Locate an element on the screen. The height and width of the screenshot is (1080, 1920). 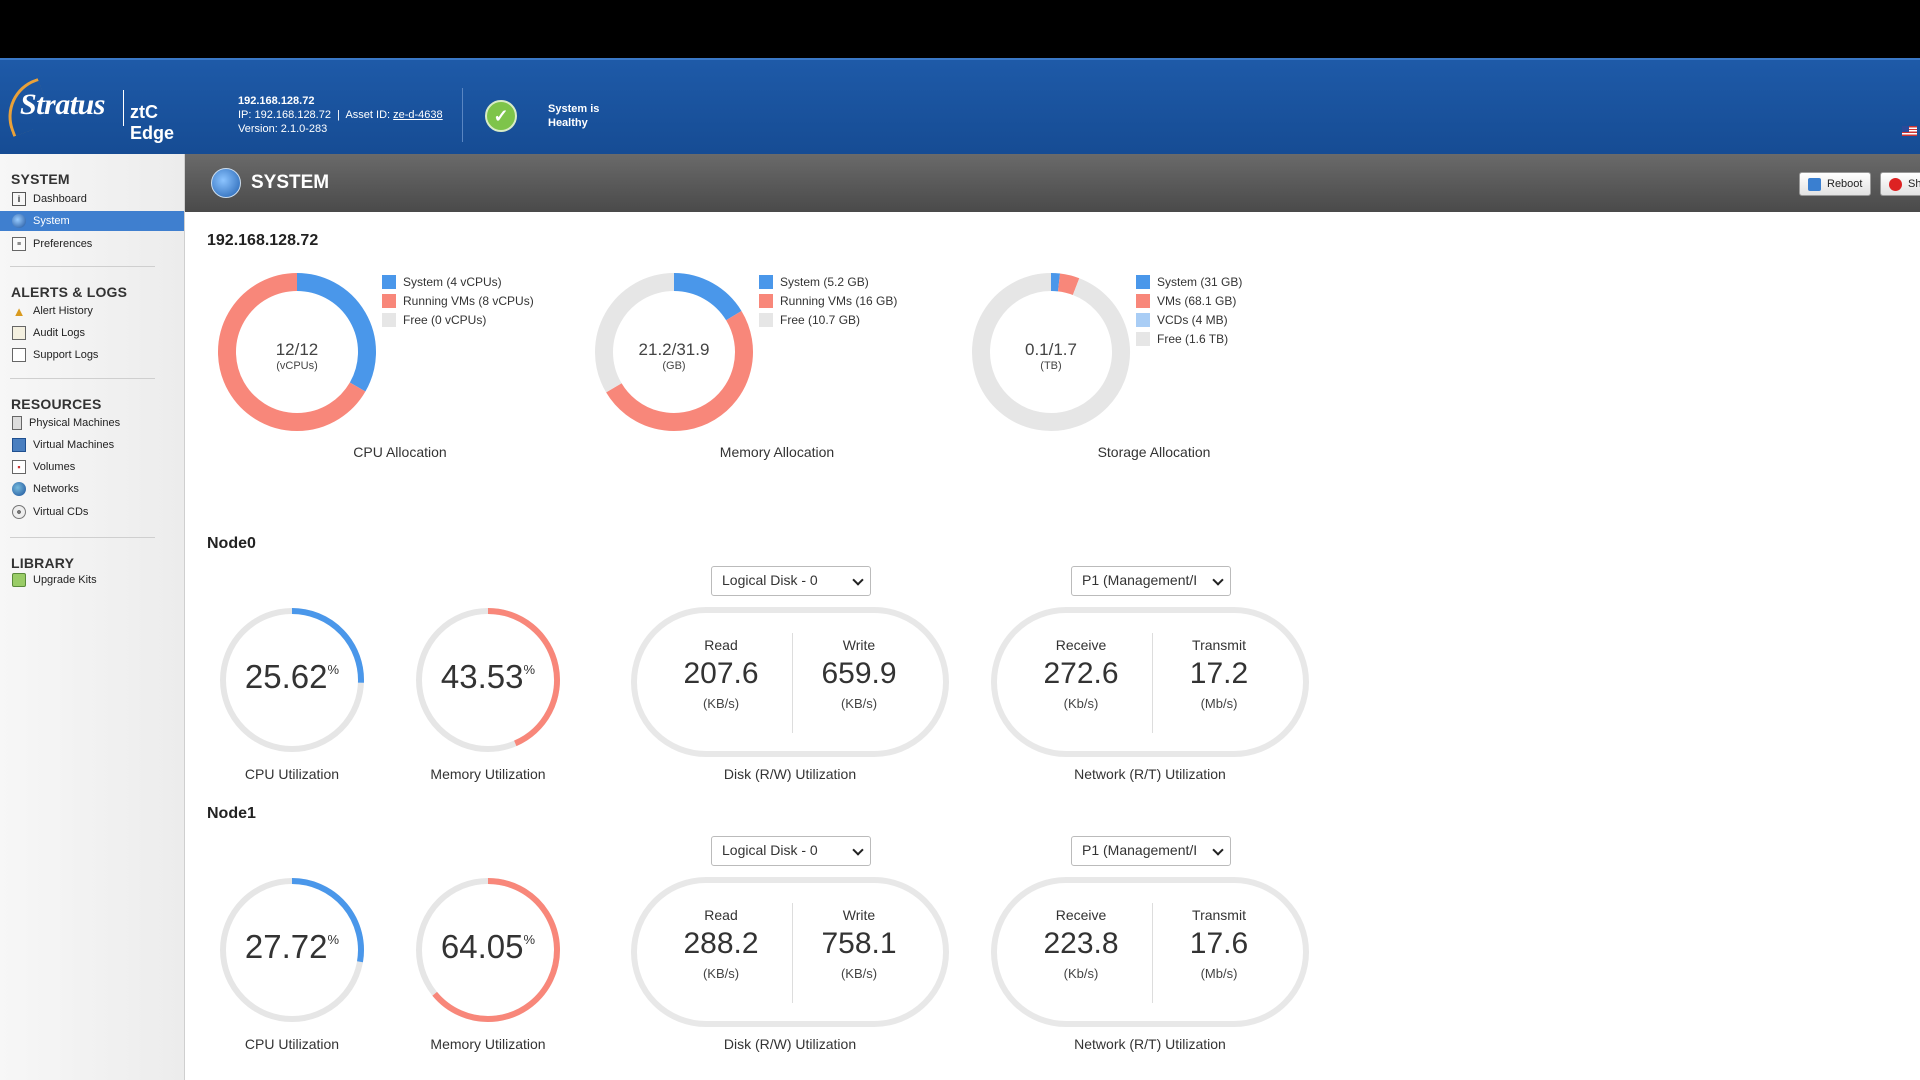
sidebar-item-label: System is located at coordinates (51, 221).